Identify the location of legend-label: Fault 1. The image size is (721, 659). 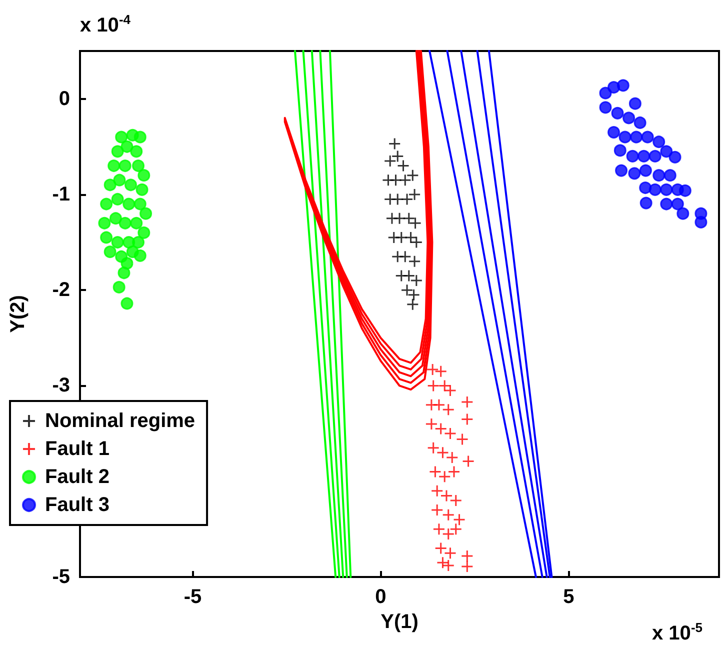
(77, 449).